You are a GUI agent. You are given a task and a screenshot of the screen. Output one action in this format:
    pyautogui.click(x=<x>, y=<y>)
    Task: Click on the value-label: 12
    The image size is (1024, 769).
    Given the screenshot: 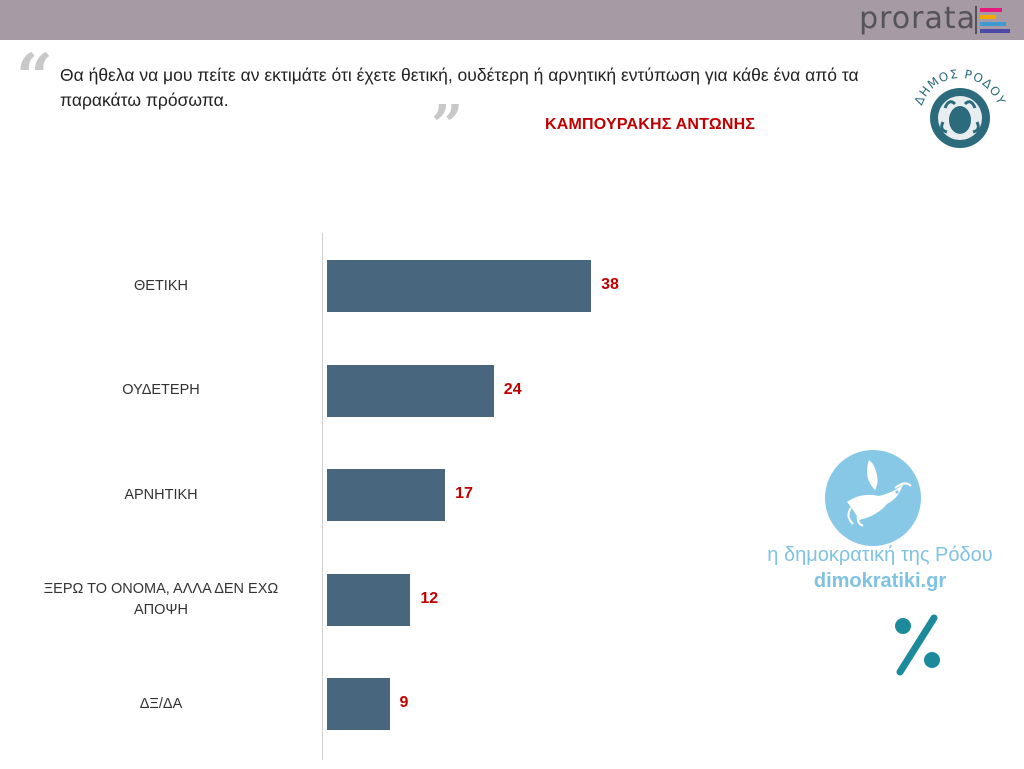 What is the action you would take?
    pyautogui.click(x=429, y=598)
    